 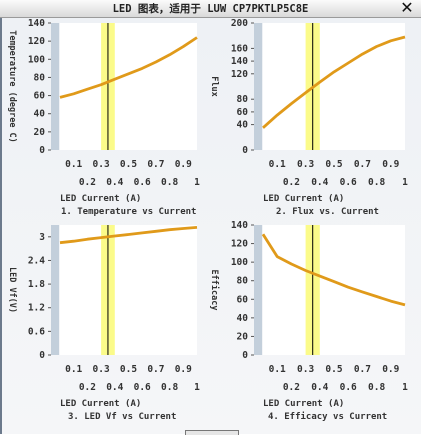 I want to click on window-title: LED 图表，适用于 LUW CP7PKTLP5C8E, so click(x=210, y=9).